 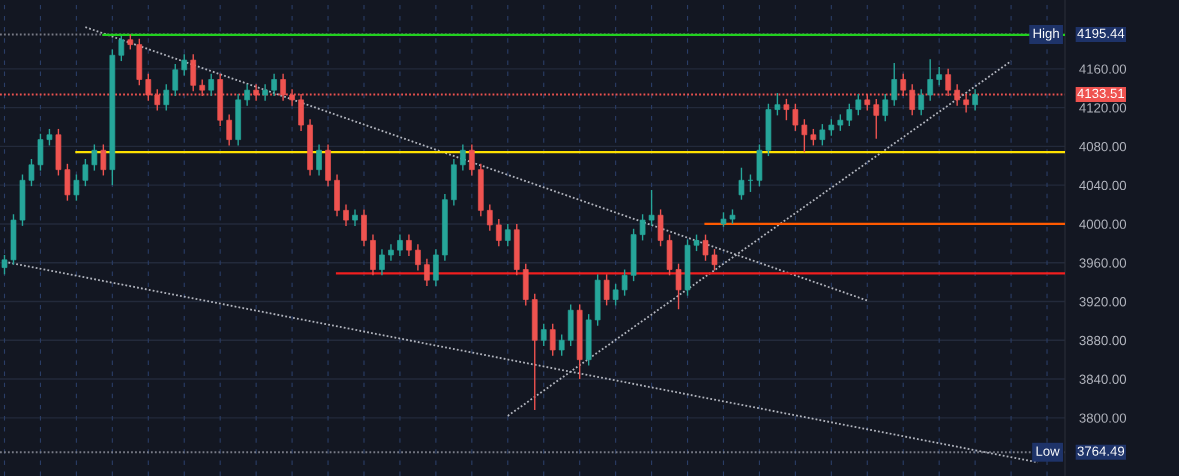 What do you see at coordinates (1103, 69) in the screenshot?
I see `y-tick-label: 4160.00` at bounding box center [1103, 69].